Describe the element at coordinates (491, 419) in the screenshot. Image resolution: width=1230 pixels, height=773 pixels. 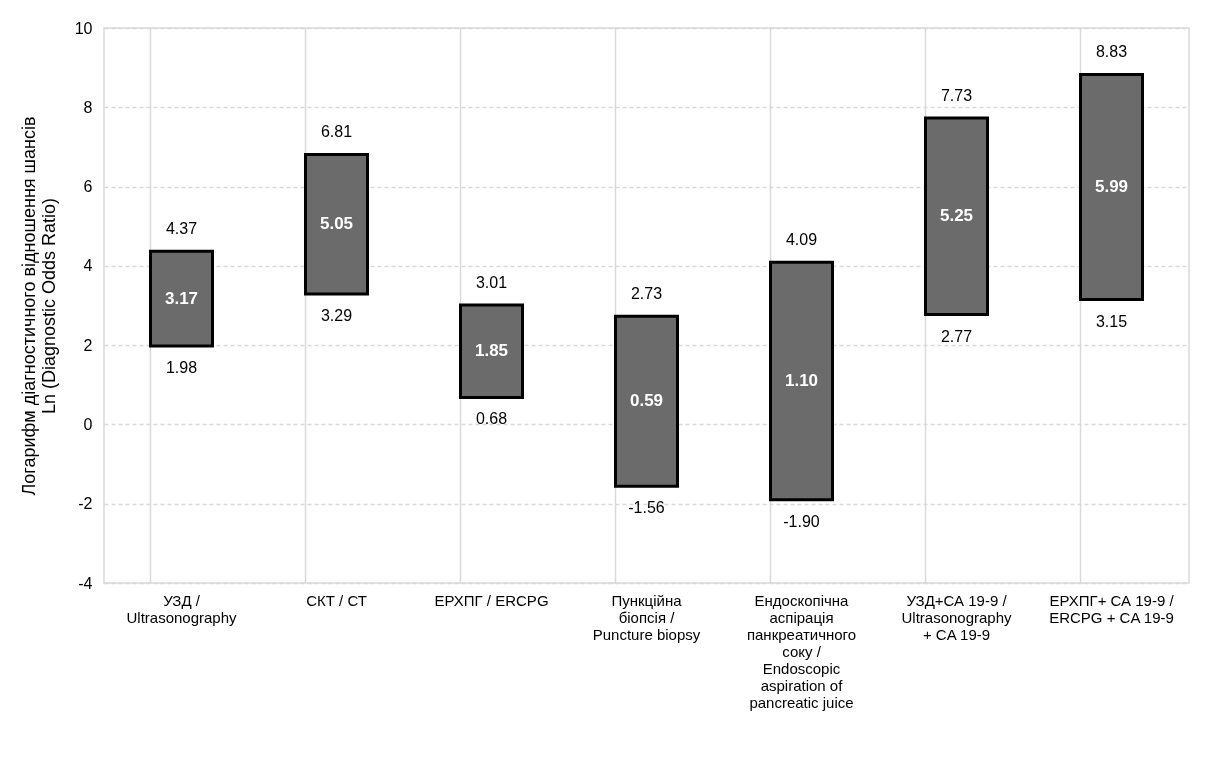
I see `annotation: 0.68` at that location.